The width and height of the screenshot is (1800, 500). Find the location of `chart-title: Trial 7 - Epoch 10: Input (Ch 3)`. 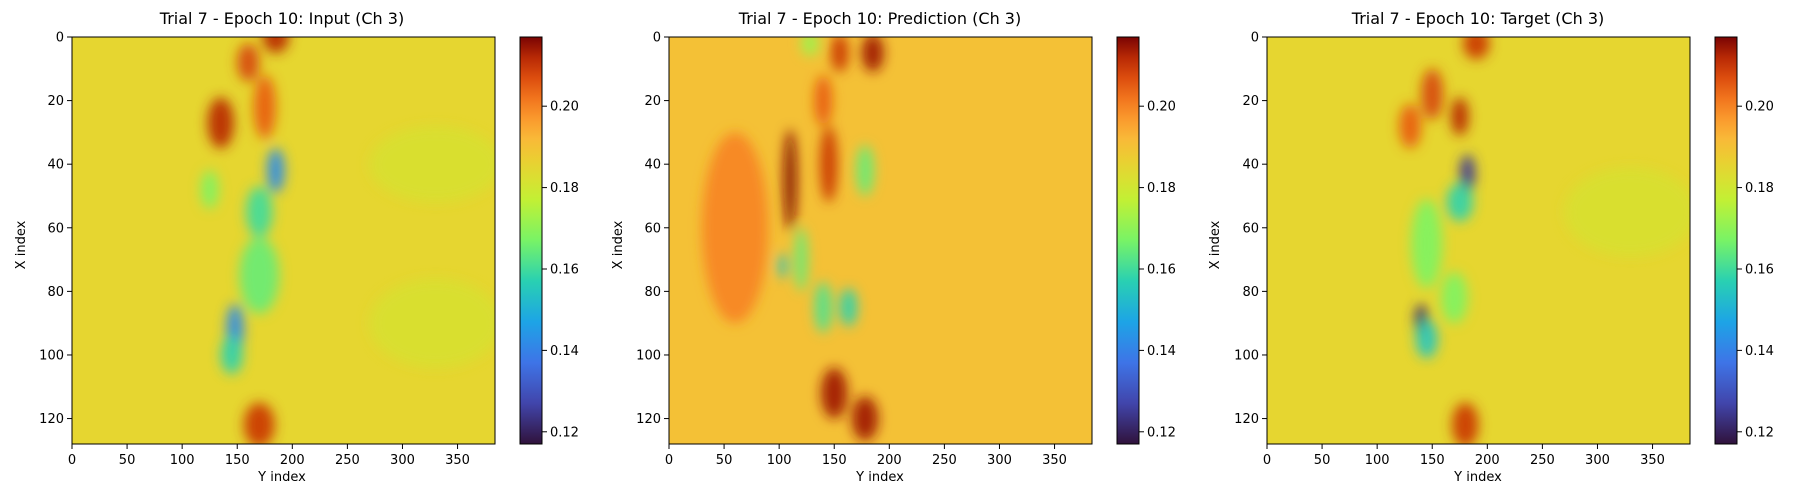

chart-title: Trial 7 - Epoch 10: Input (Ch 3) is located at coordinates (281, 18).